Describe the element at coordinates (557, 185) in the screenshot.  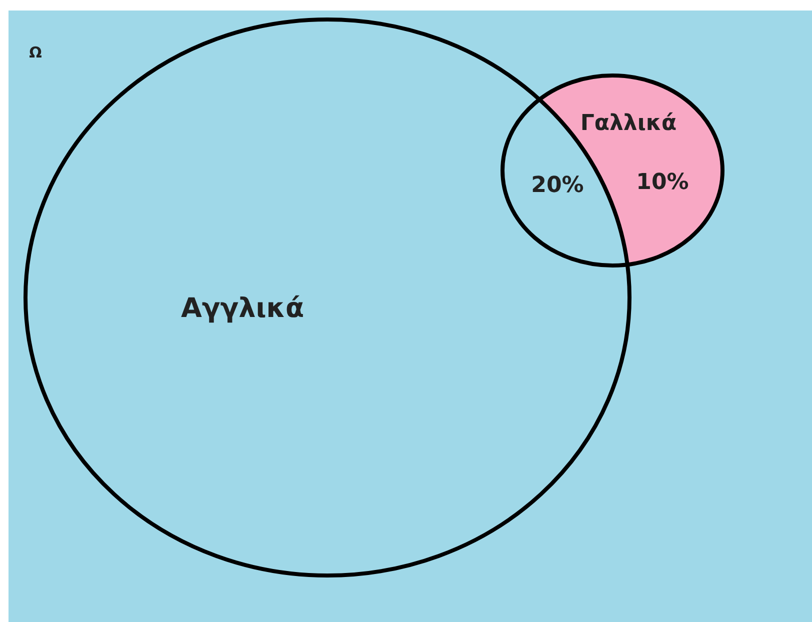
I see `data-label: 20%` at that location.